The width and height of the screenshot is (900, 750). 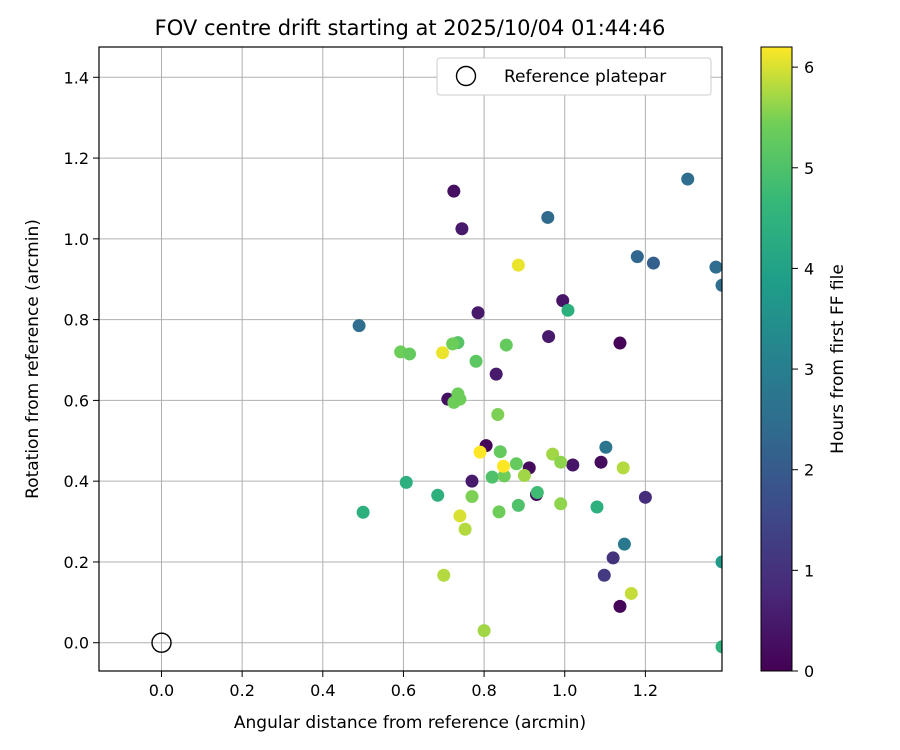 What do you see at coordinates (809, 67) in the screenshot?
I see `colorbar-tick-label: 6` at bounding box center [809, 67].